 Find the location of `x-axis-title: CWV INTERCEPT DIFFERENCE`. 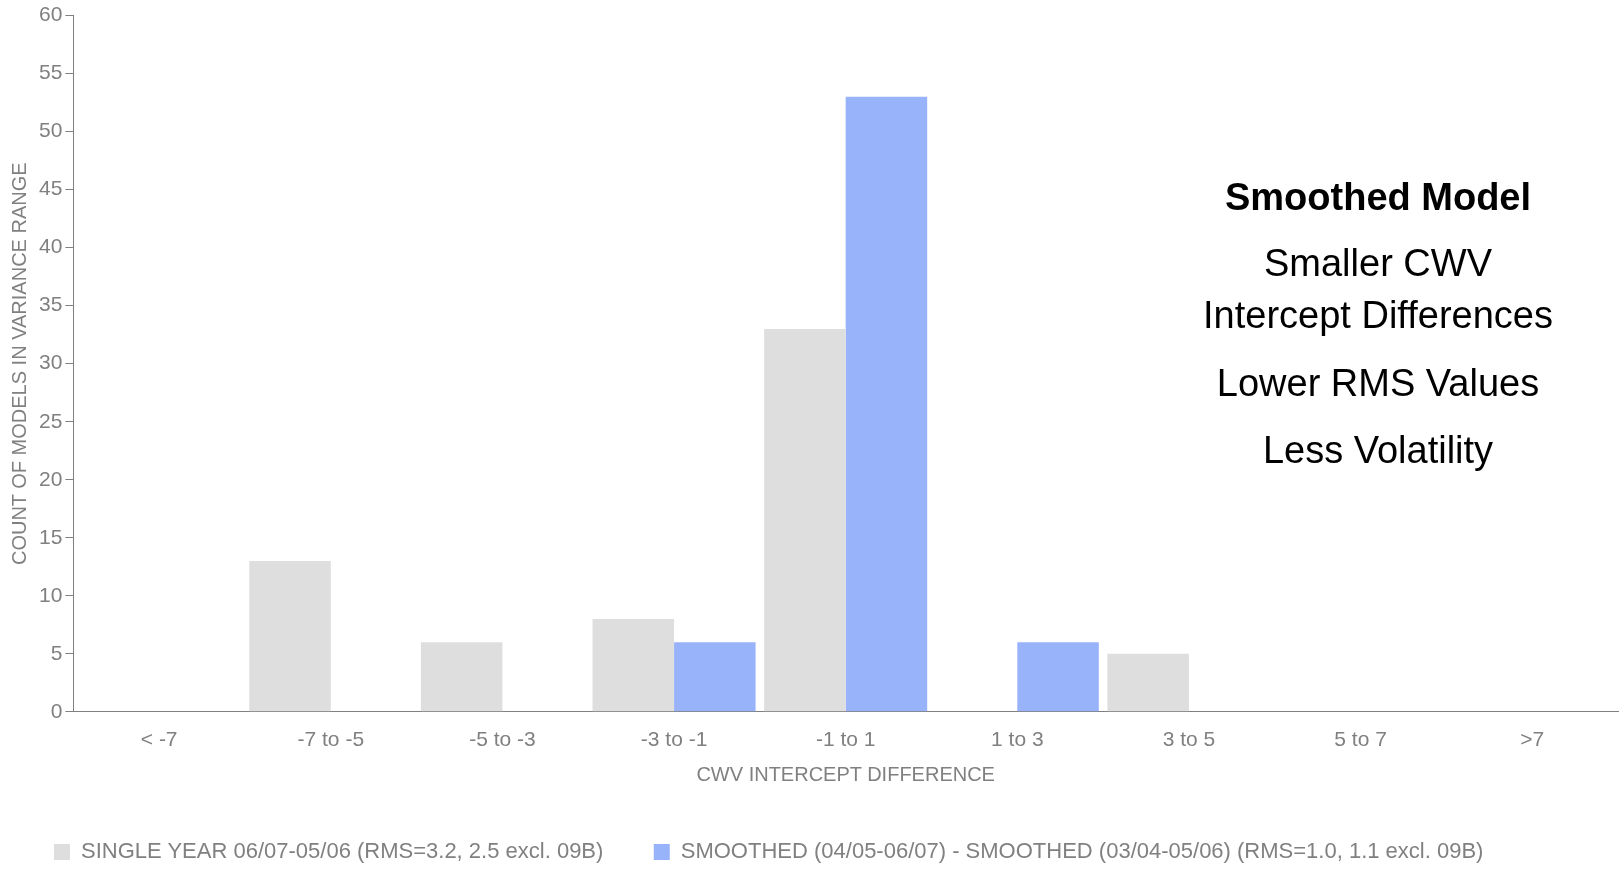

x-axis-title: CWV INTERCEPT DIFFERENCE is located at coordinates (845, 773).